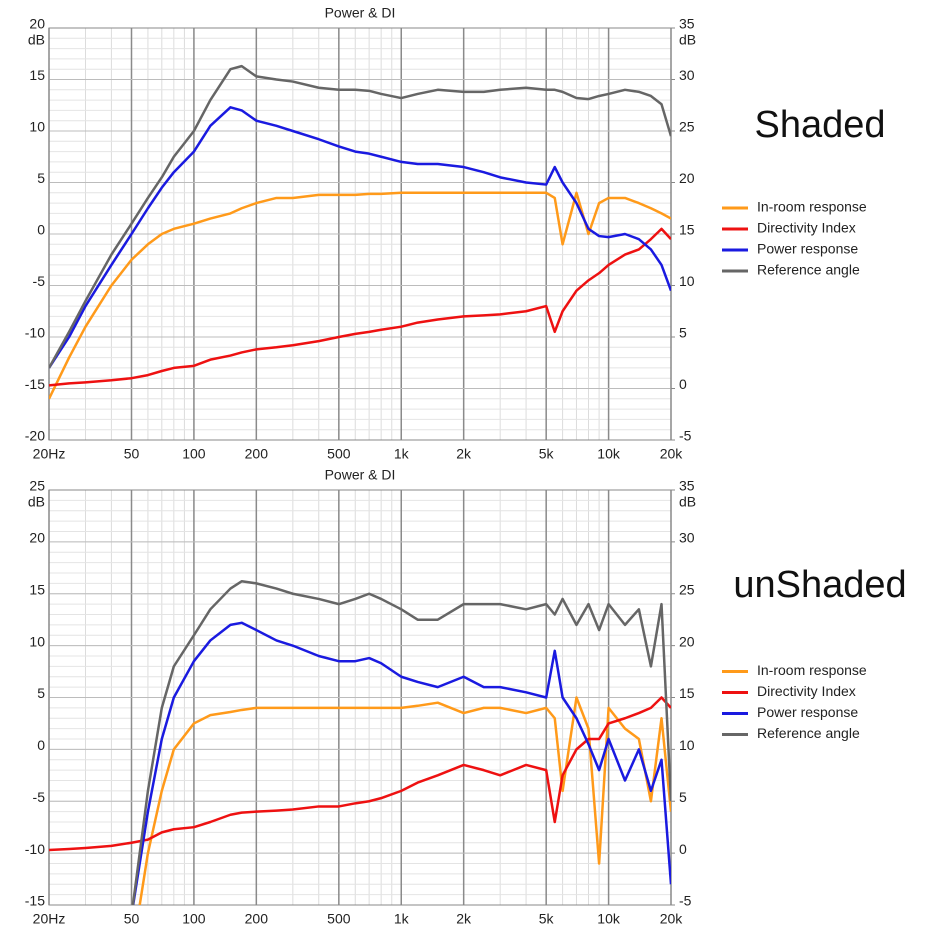  What do you see at coordinates (37, 486) in the screenshot?
I see `y-tick-label: 25` at bounding box center [37, 486].